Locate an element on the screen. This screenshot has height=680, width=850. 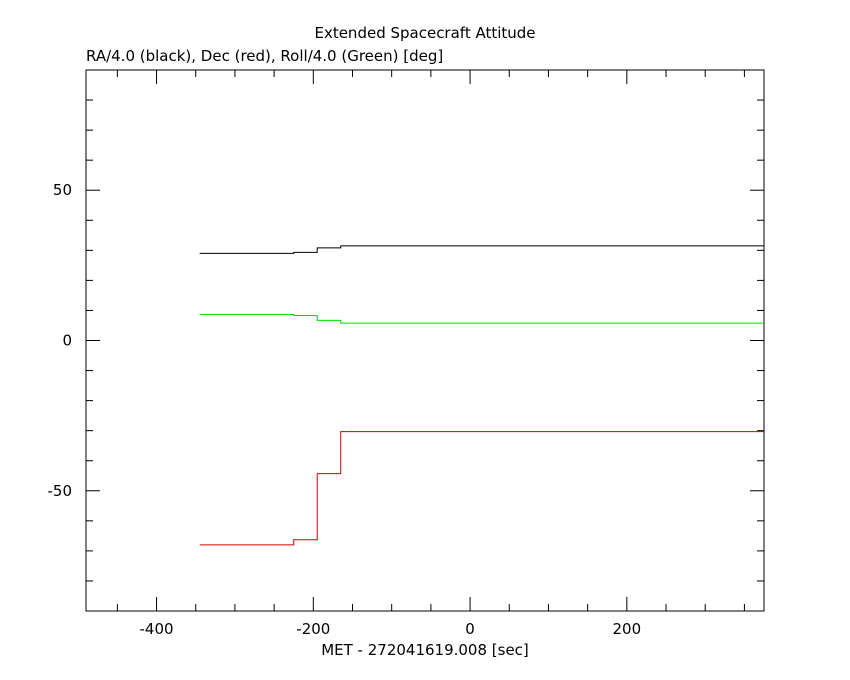
x-axis-label: MET - 272041619.008 [sec] is located at coordinates (425, 650).